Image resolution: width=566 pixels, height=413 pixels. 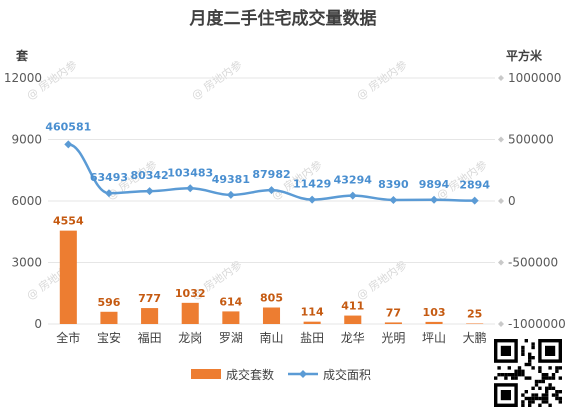 I want to click on line-data-label: 8390, so click(x=393, y=184).